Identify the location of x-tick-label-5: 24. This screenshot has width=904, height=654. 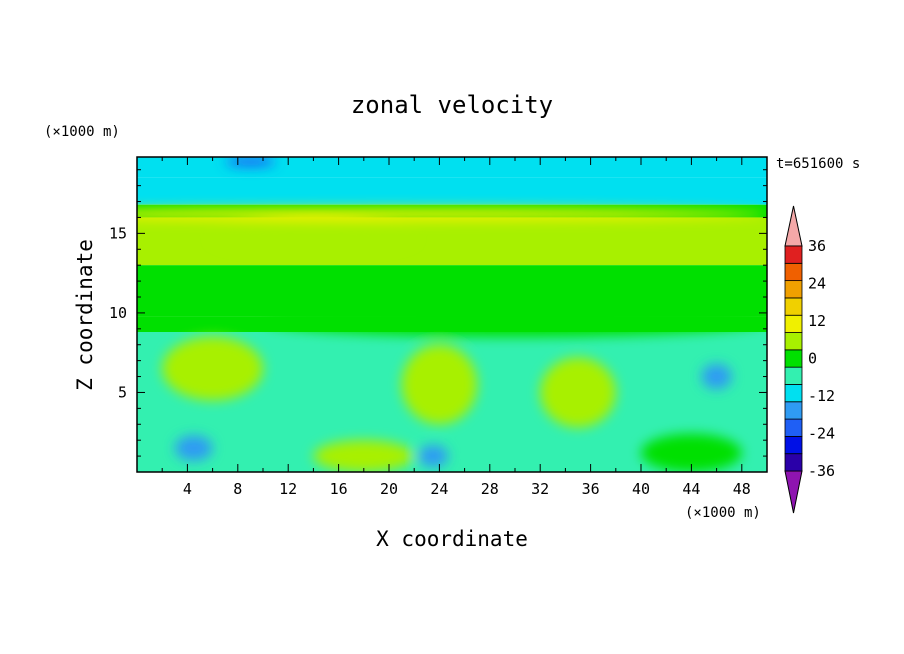
(439, 489).